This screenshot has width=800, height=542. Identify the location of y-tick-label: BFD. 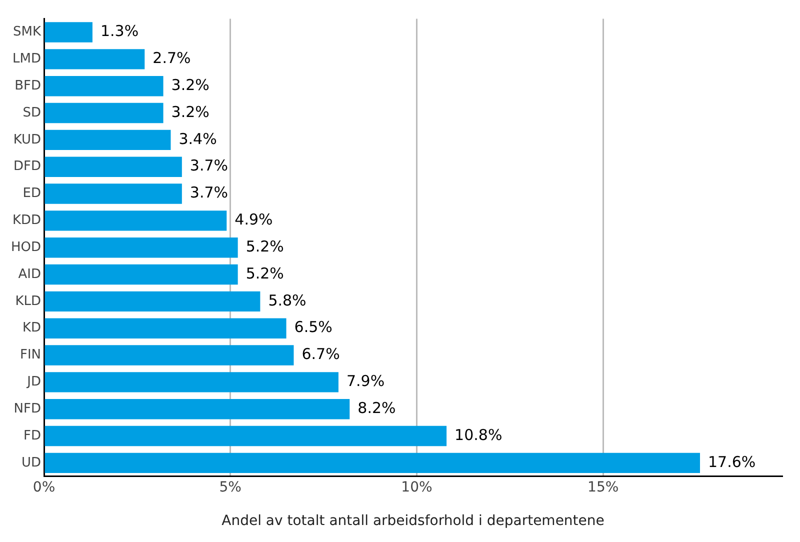
(28, 86).